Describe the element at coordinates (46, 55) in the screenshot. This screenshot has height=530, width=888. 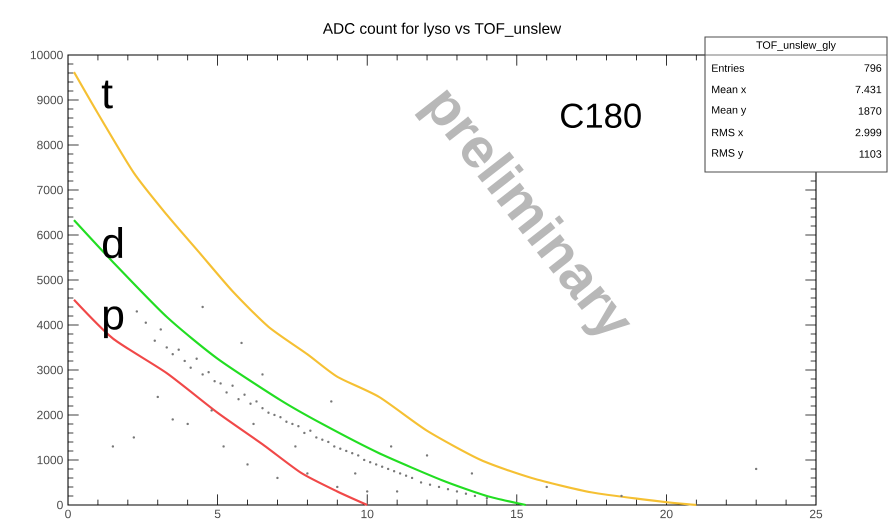
I see `y-tick-label: 10000` at that location.